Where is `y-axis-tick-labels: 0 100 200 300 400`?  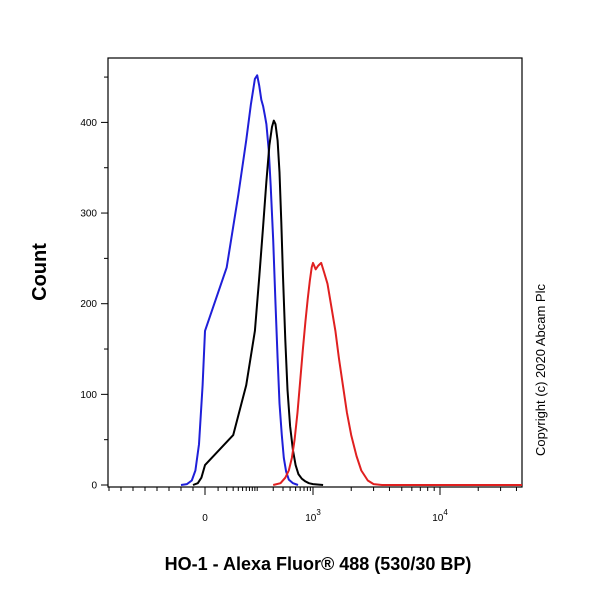
y-axis-tick-labels: 0 100 200 300 400 is located at coordinates (88, 305).